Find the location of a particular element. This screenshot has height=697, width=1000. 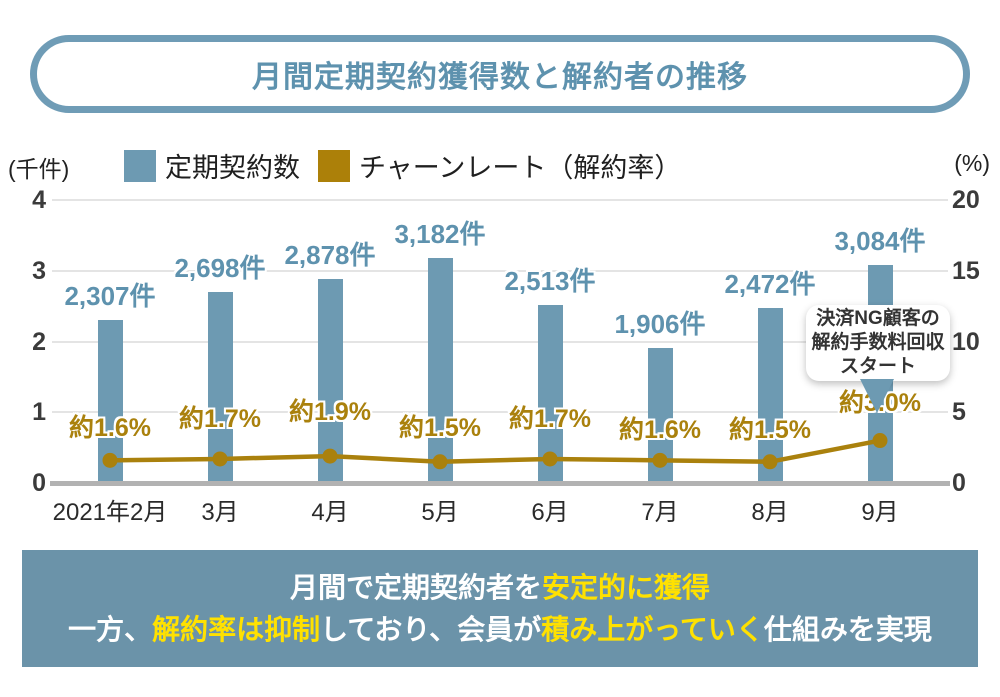

right-axis-tick-label: 15 is located at coordinates (966, 270).